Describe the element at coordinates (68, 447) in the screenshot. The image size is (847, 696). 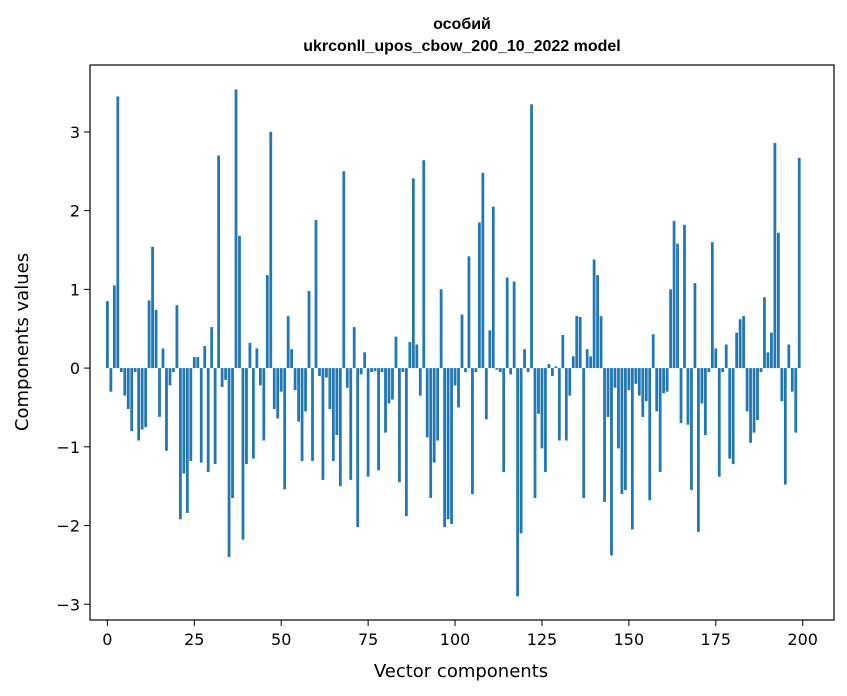
I see `y-tick-label: −1` at that location.